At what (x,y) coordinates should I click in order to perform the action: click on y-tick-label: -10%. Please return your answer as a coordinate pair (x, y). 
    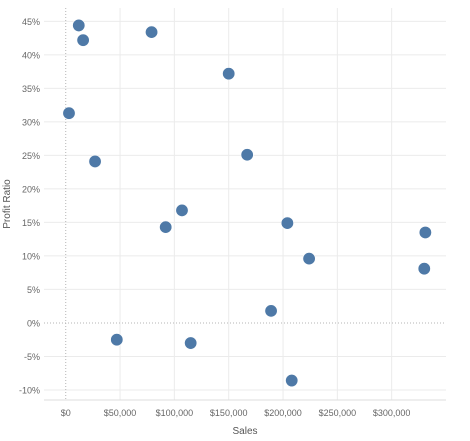
    Looking at the image, I should click on (29, 390).